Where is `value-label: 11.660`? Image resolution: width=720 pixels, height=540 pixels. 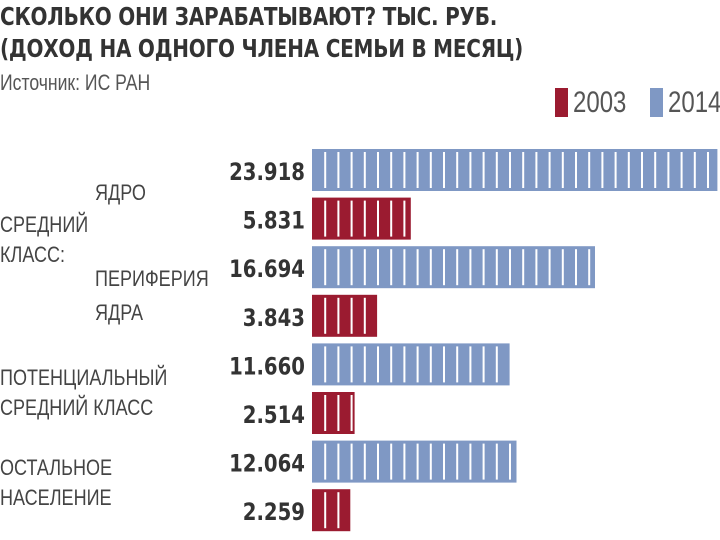
value-label: 11.660 is located at coordinates (267, 367).